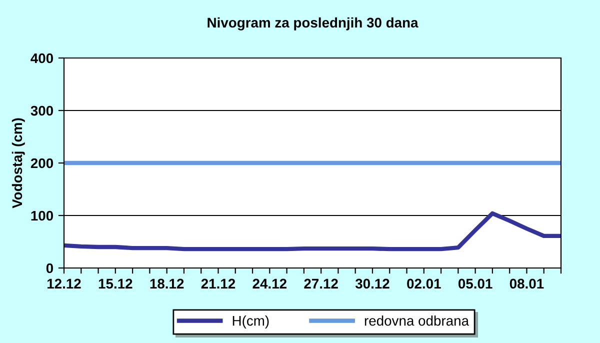  What do you see at coordinates (250, 322) in the screenshot?
I see `legend-label: H(cm)` at bounding box center [250, 322].